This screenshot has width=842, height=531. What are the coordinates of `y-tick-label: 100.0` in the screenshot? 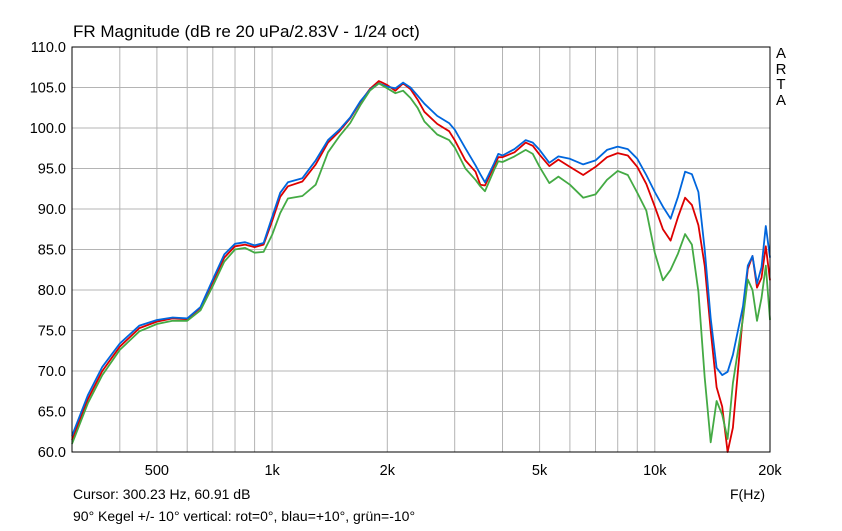 It's located at (48, 129).